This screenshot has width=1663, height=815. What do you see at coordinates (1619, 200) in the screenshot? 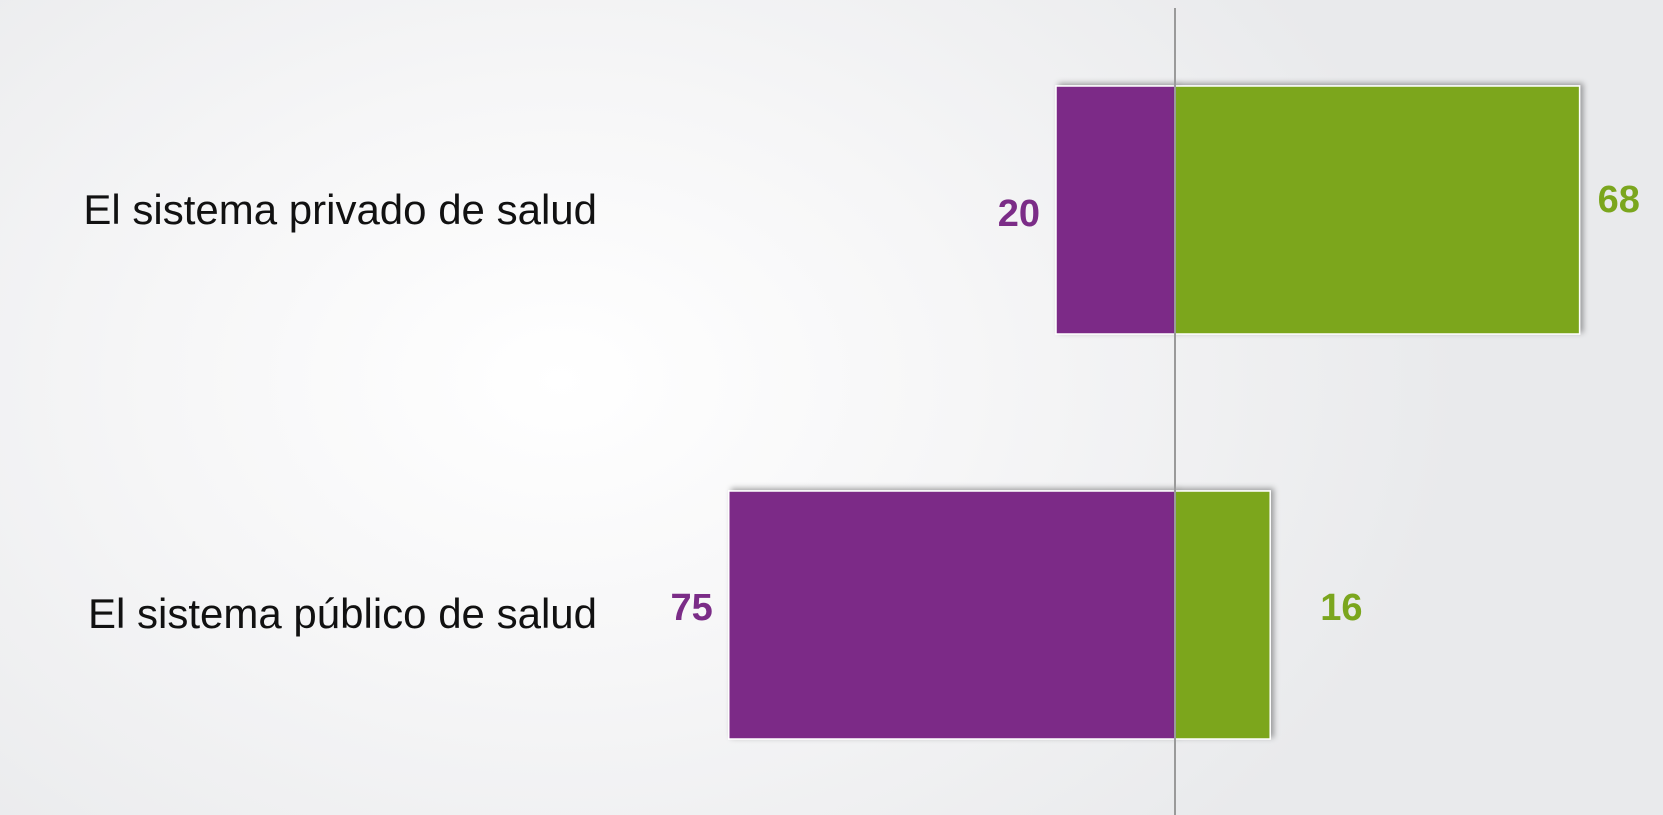
I see `value-label-positive-privado: 68` at bounding box center [1619, 200].